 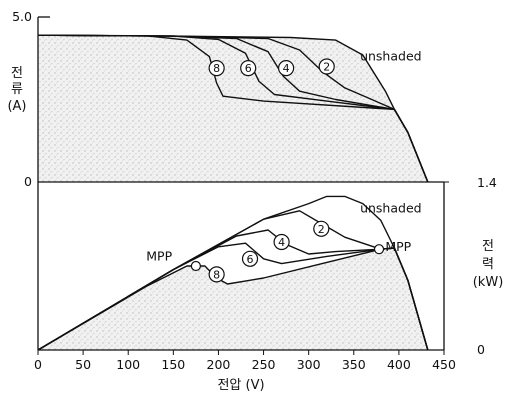 What do you see at coordinates (28, 181) in the screenshot?
I see `current-ytick-label-zero: 0` at bounding box center [28, 181].